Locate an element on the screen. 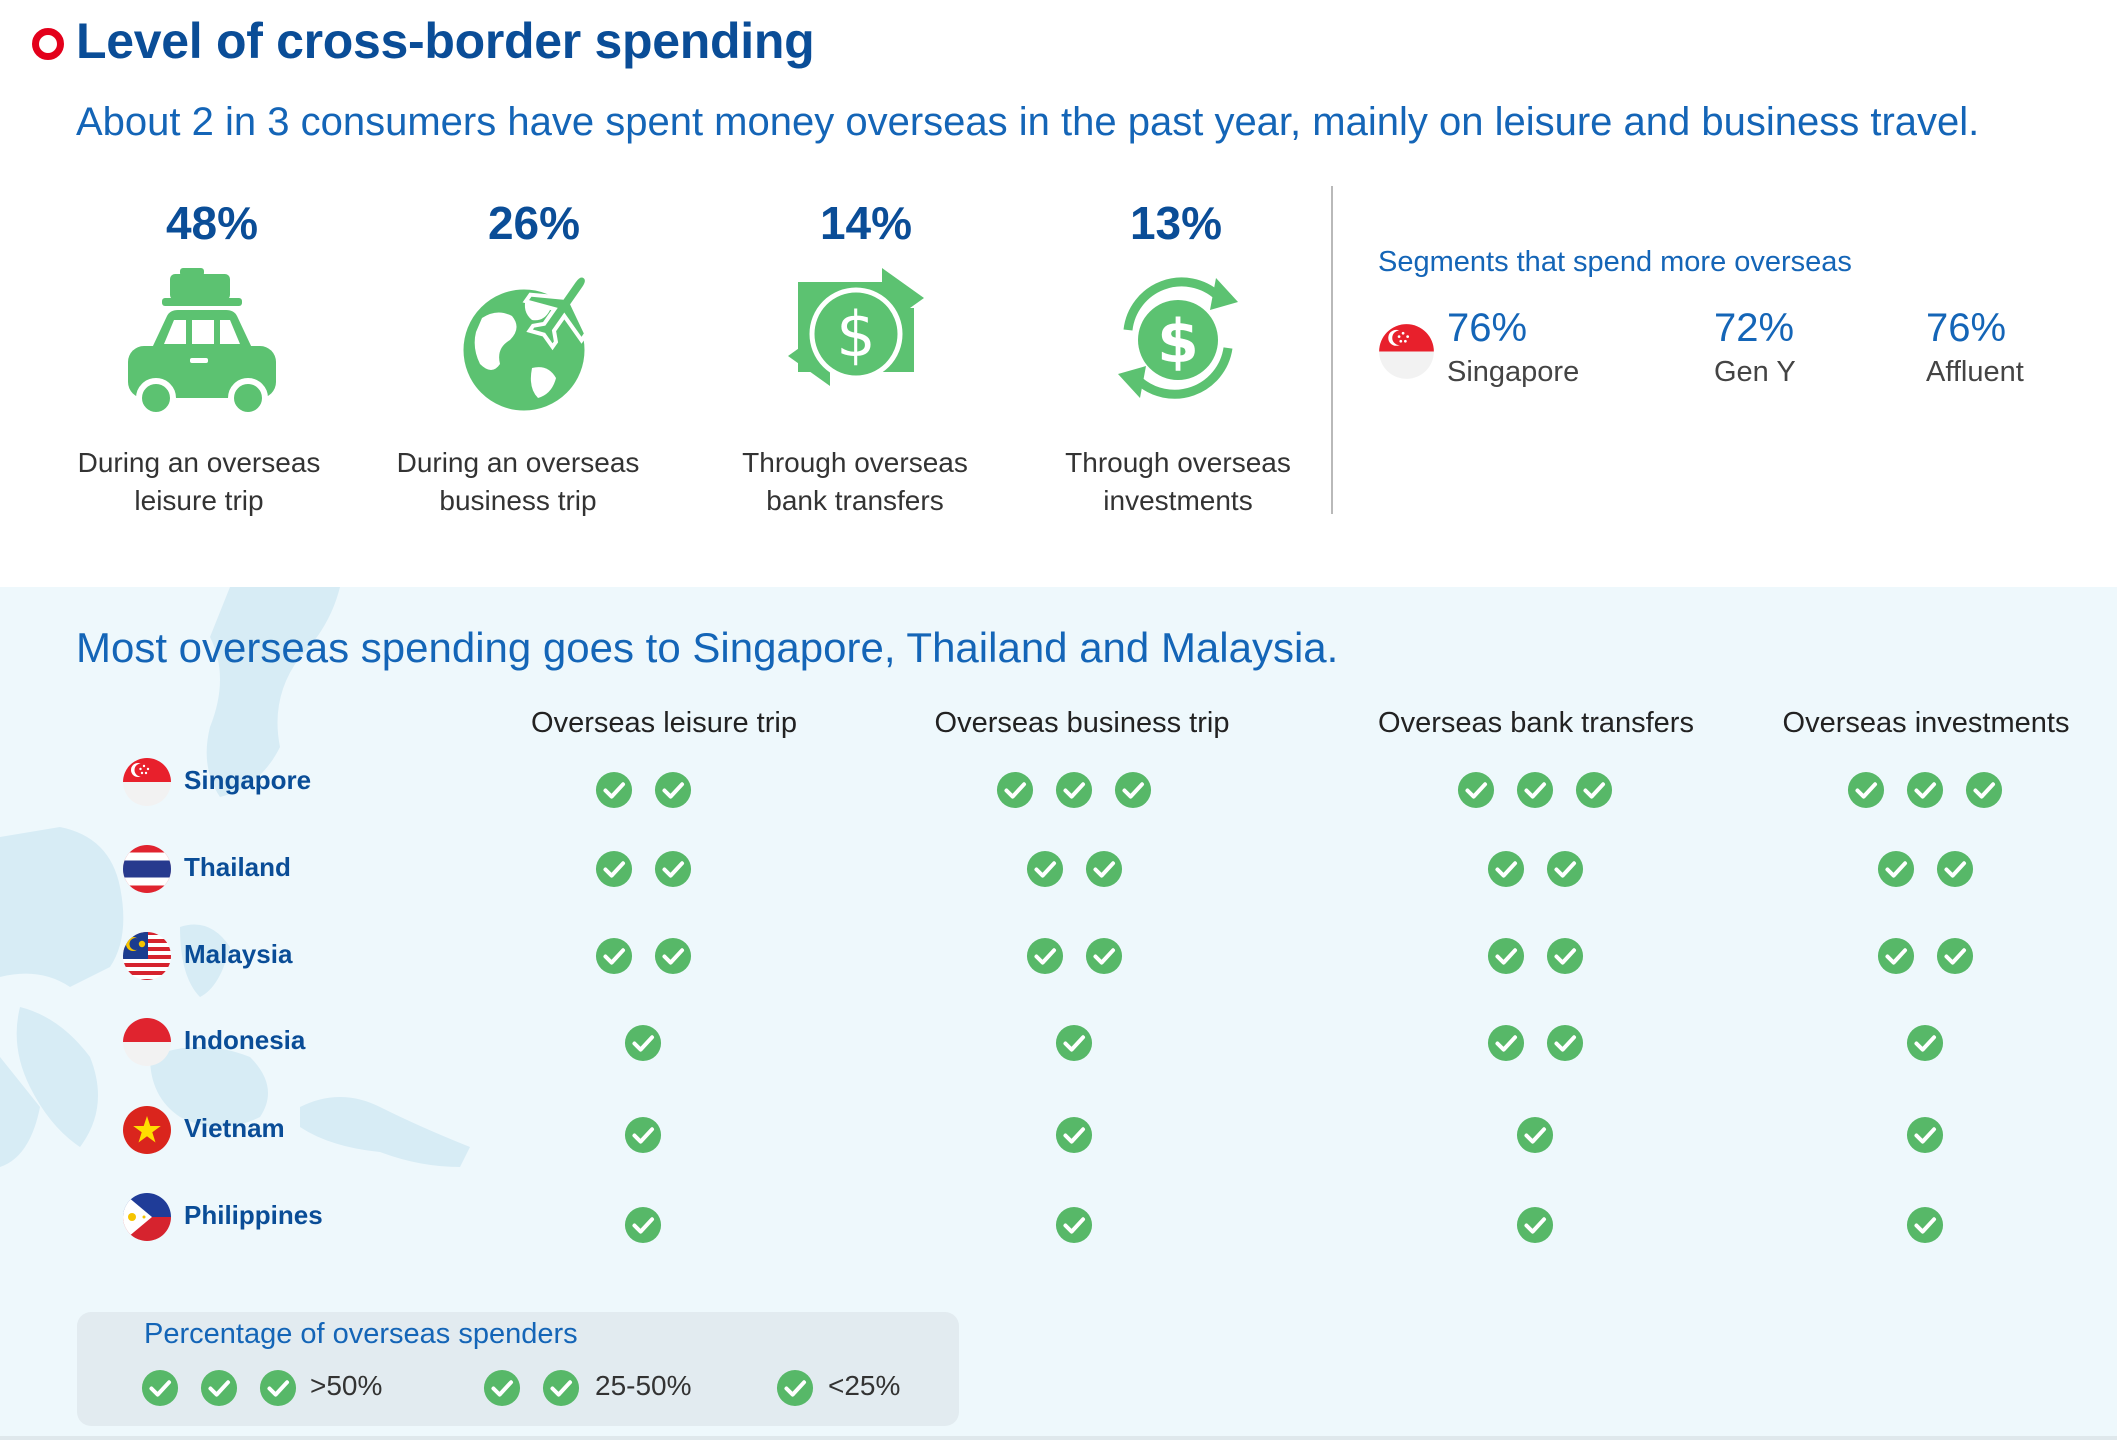  country-row-thailand: Thailand is located at coordinates (282, 869).